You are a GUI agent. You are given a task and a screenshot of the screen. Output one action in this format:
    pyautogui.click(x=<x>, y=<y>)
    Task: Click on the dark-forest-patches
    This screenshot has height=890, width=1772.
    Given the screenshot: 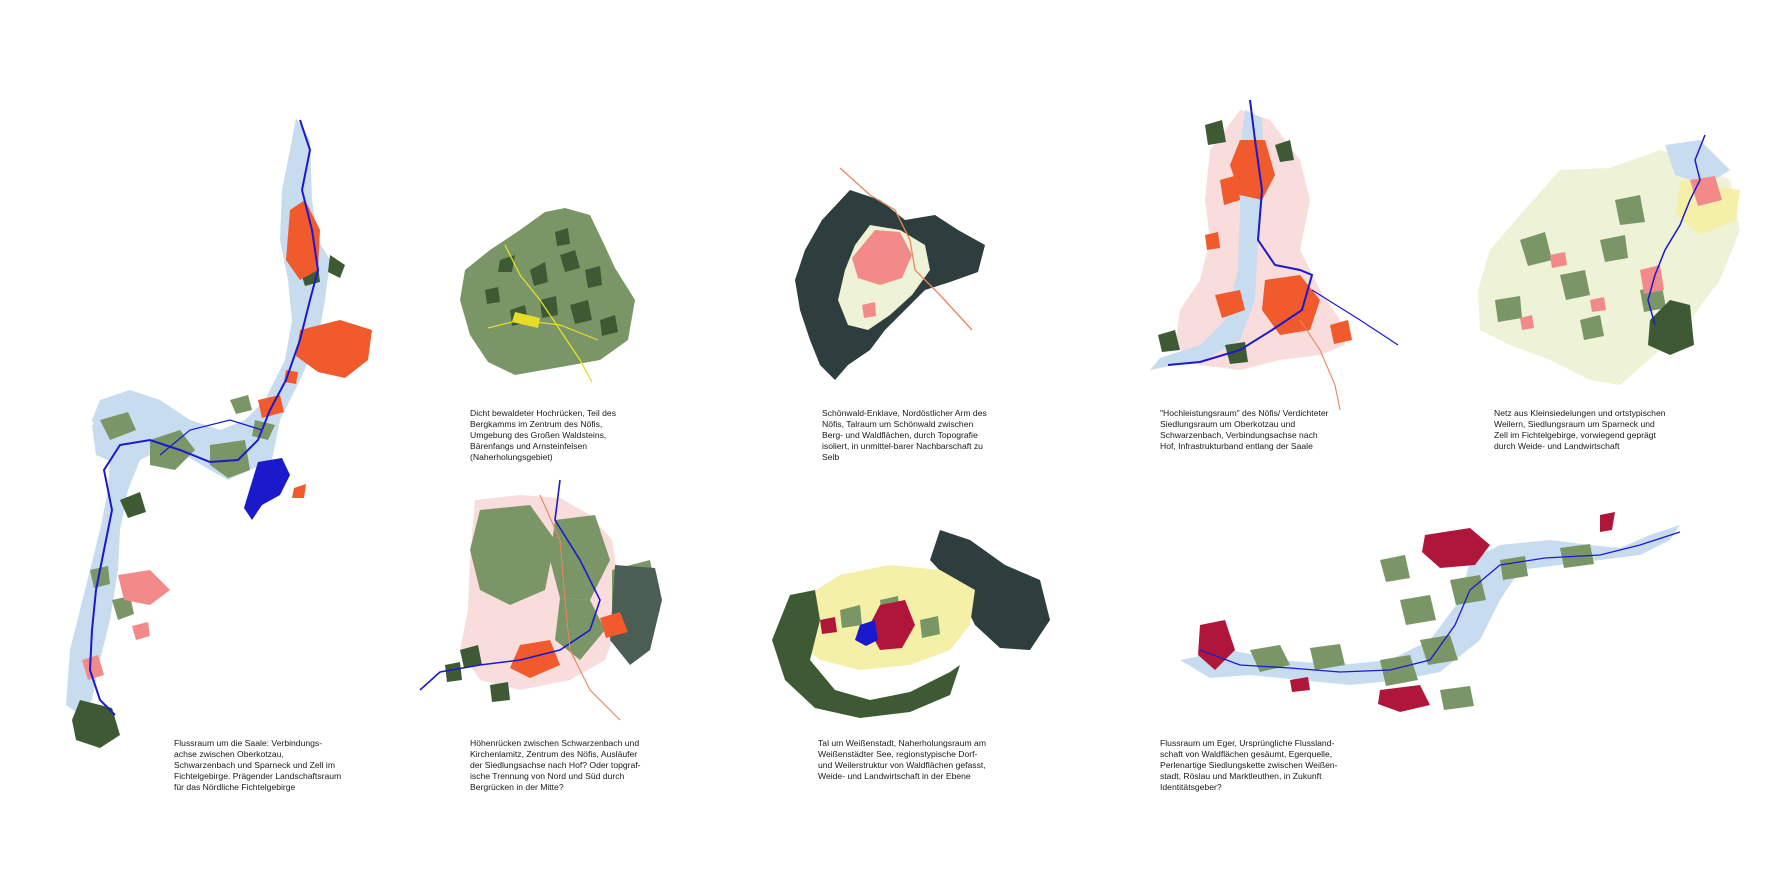 What is the action you would take?
    pyautogui.click(x=551, y=282)
    